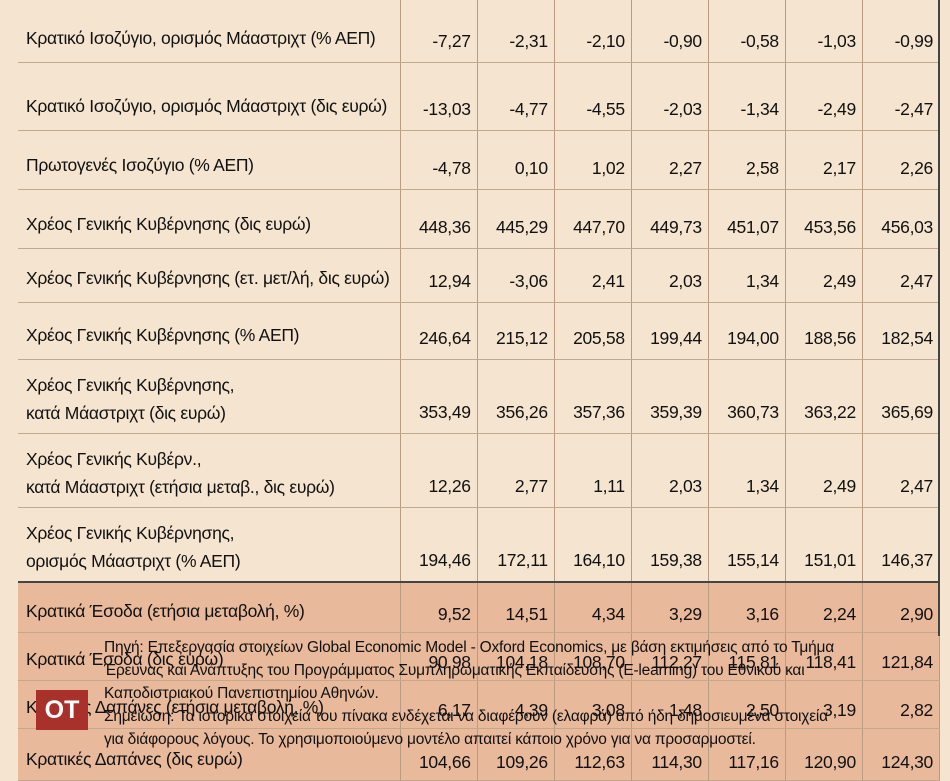  Describe the element at coordinates (901, 607) in the screenshot. I see `cell-value: 2,90` at that location.